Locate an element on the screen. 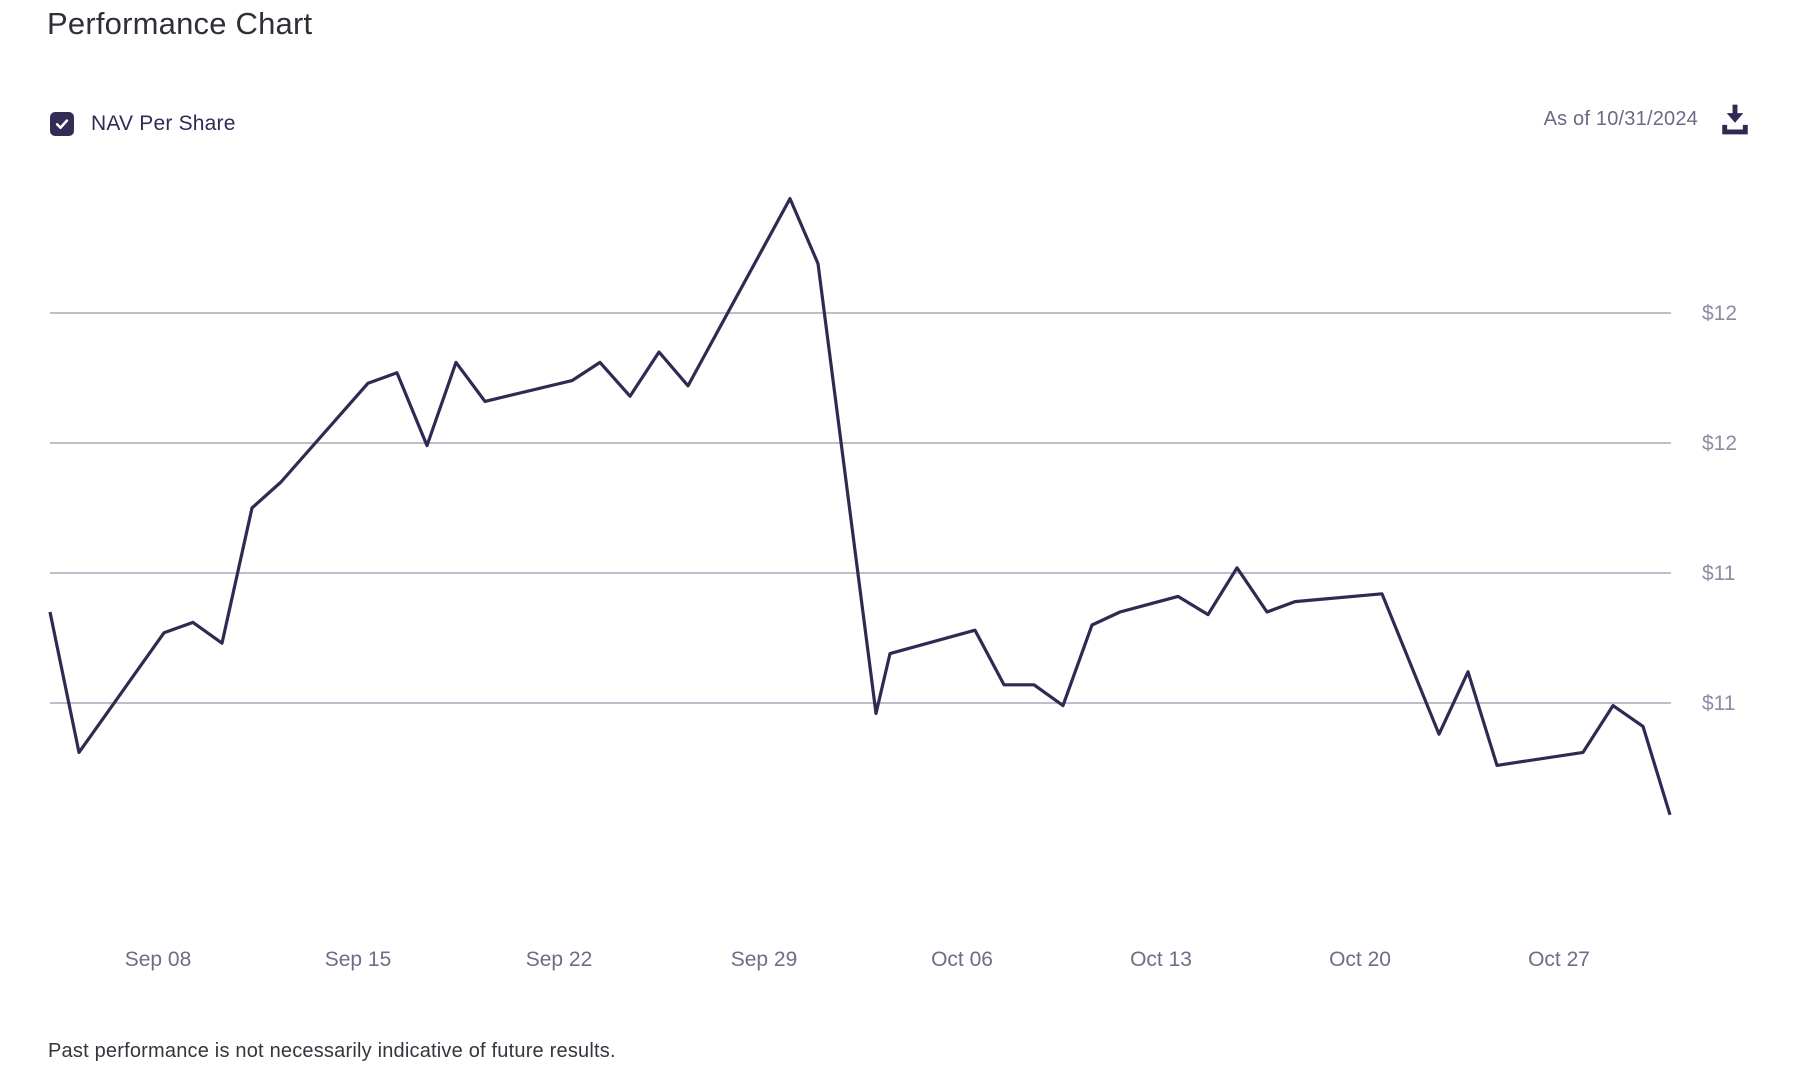 This screenshot has height=1070, width=1819. x-axis-tick-label: Sep 22 is located at coordinates (559, 959).